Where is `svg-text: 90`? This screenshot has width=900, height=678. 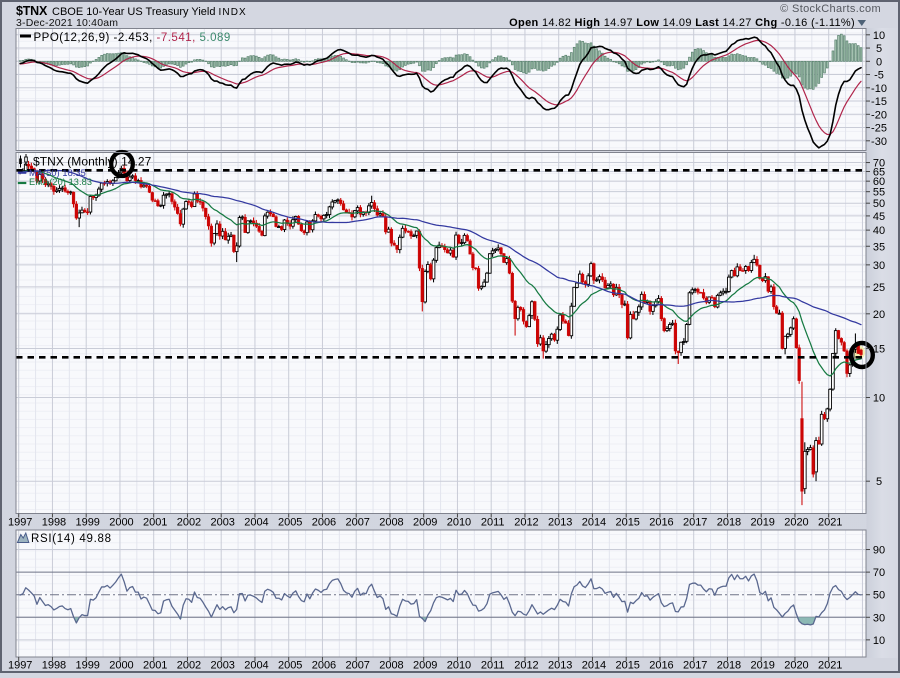 svg-text: 90 is located at coordinates (879, 551).